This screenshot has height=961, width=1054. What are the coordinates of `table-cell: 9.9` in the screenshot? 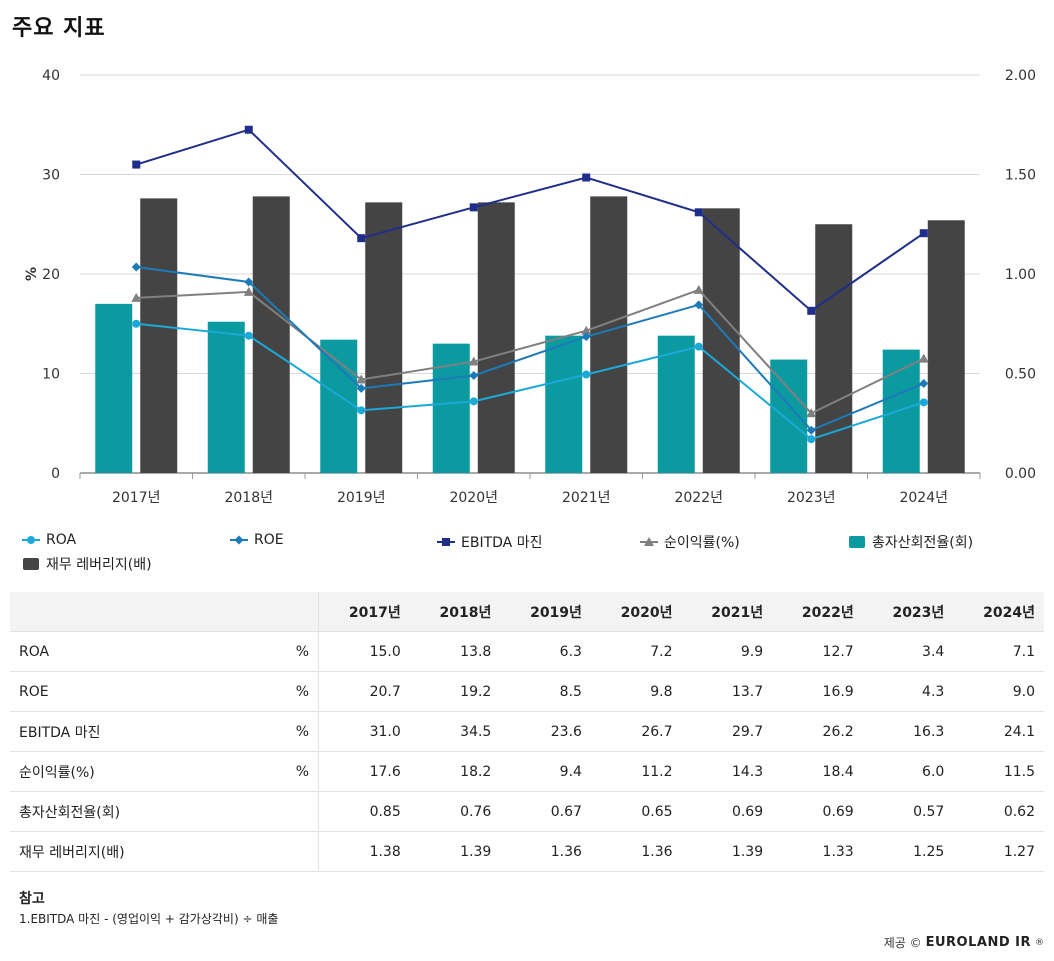 It's located at (727, 651).